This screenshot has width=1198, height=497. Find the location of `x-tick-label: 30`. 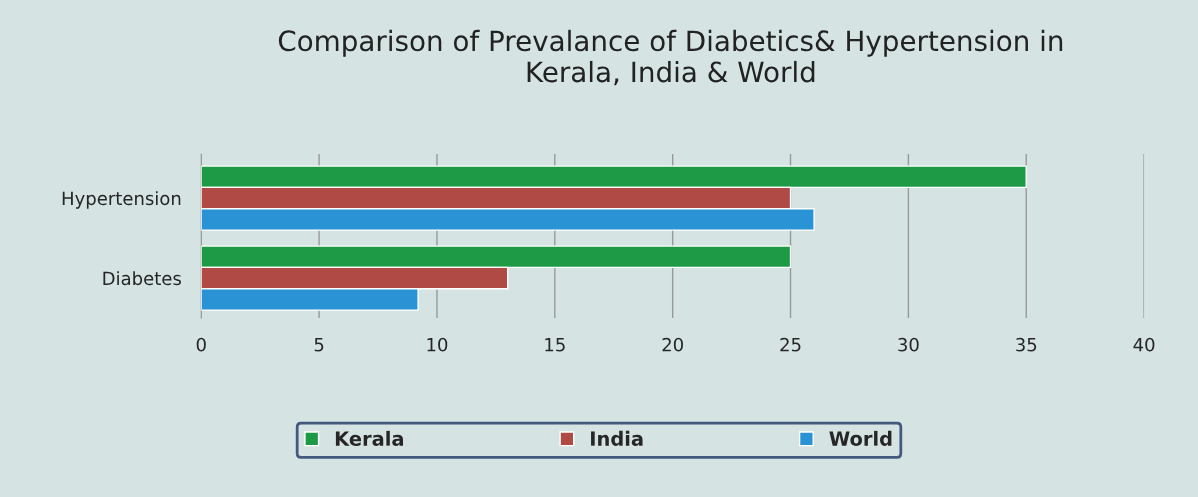

x-tick-label: 30 is located at coordinates (908, 344).